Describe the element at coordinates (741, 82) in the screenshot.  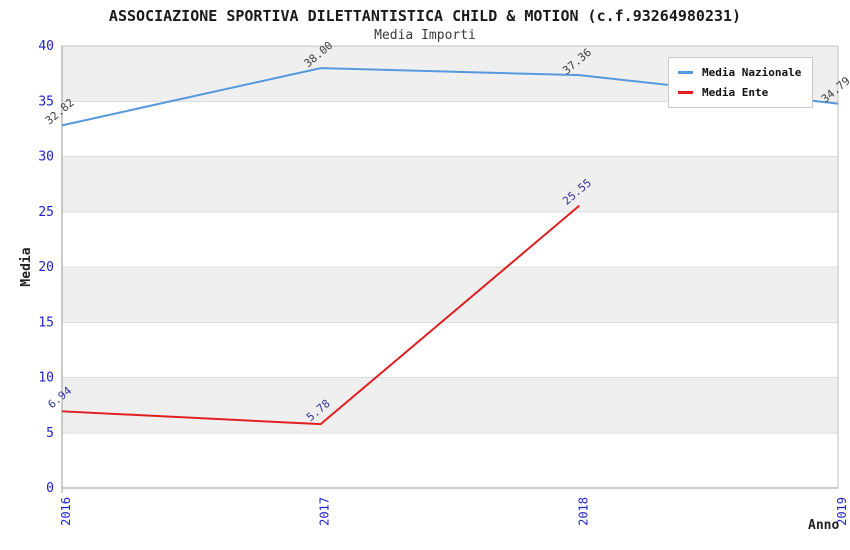
I see `legend: Media Nazionale Media Ente` at that location.